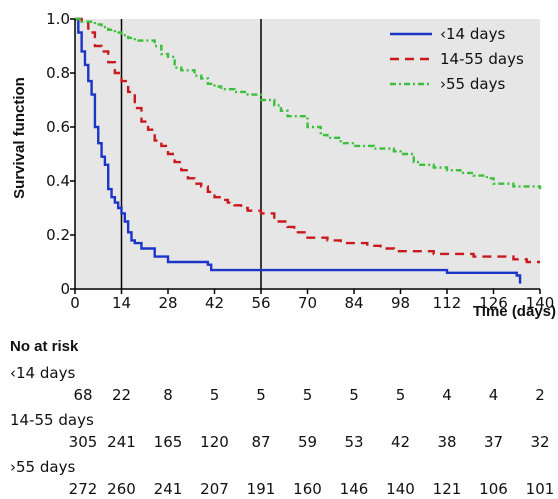 The height and width of the screenshot is (499, 558). Describe the element at coordinates (167, 303) in the screenshot. I see `x-tick-label: 28` at that location.